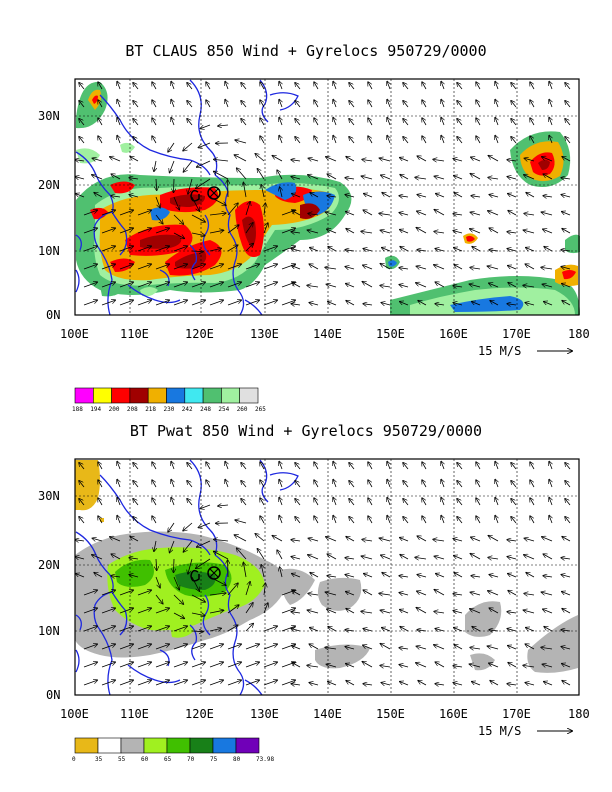 The width and height of the screenshot is (612, 792). What do you see at coordinates (145, 759) in the screenshot?
I see `colorbar-2-label: 60` at bounding box center [145, 759].